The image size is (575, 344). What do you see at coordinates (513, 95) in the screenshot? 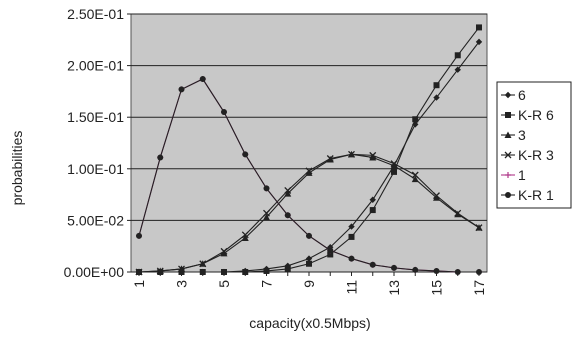
I see `legend-item: 6` at bounding box center [513, 95].